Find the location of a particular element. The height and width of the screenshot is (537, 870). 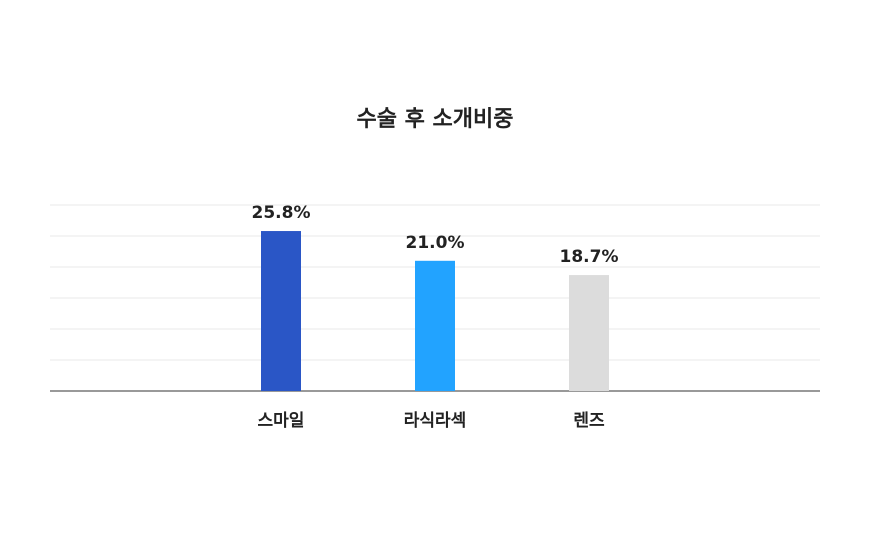

x-tick-label: 렌즈 is located at coordinates (589, 421).